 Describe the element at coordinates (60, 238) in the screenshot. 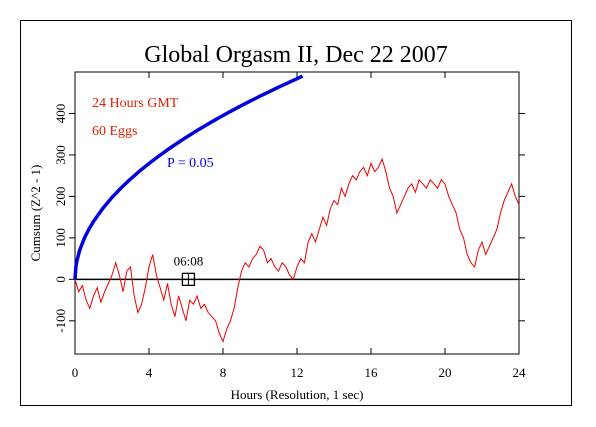

I see `y-tick-label: 100` at that location.